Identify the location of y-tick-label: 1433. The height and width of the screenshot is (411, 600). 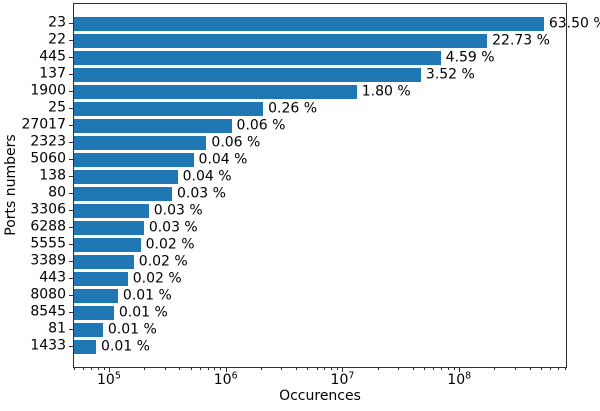
(48, 345).